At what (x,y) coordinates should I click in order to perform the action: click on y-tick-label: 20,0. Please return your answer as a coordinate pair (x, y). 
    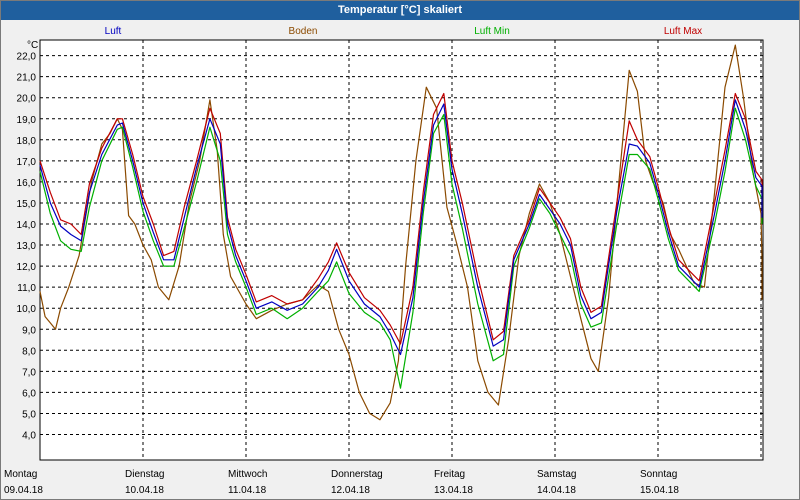
    Looking at the image, I should click on (27, 99).